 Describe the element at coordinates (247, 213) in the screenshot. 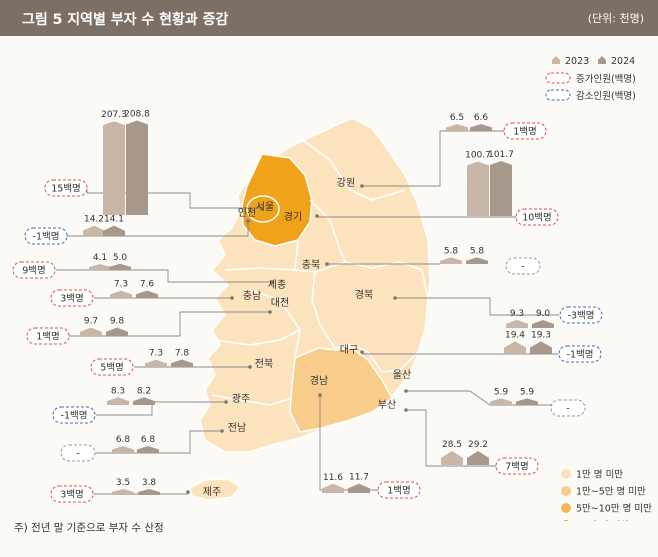

I see `region-1-name: 인천` at that location.